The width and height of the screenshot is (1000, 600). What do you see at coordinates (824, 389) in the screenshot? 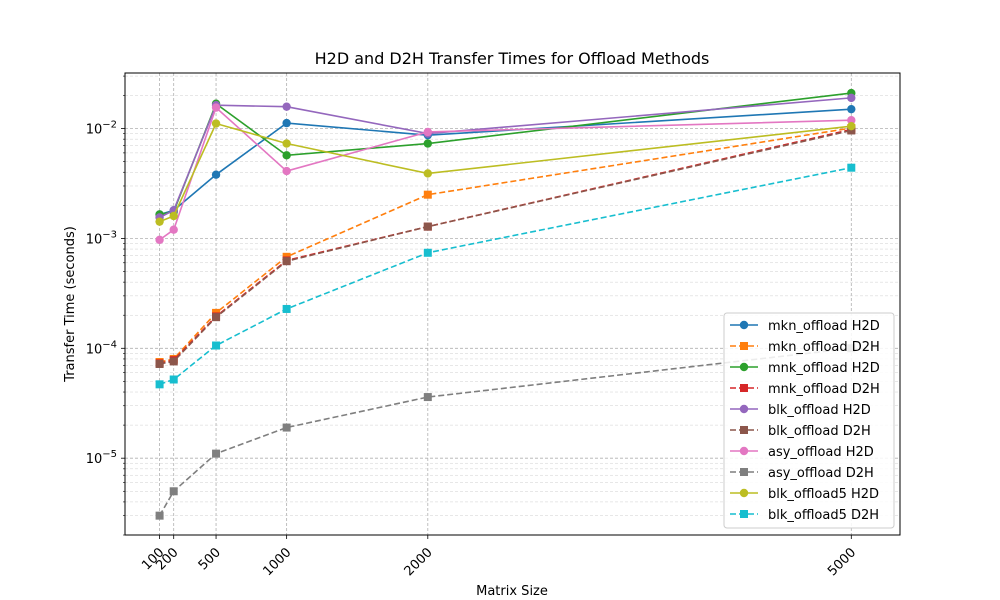
I see `legend-label: mnk_offload D2H` at bounding box center [824, 389].